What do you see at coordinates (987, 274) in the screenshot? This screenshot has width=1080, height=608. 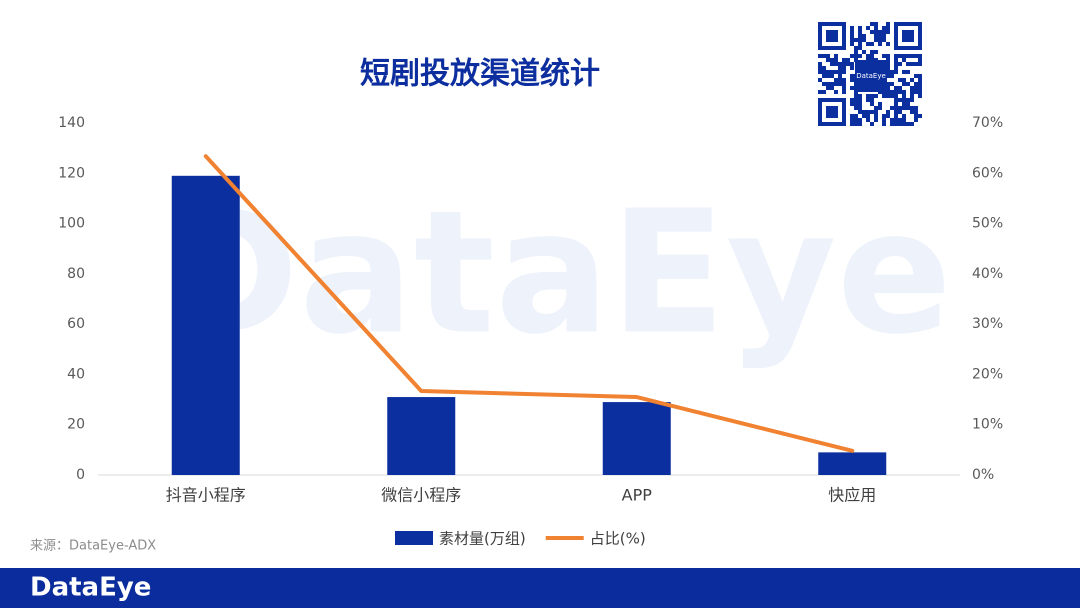 I see `y2-tick-label: 40%` at bounding box center [987, 274].